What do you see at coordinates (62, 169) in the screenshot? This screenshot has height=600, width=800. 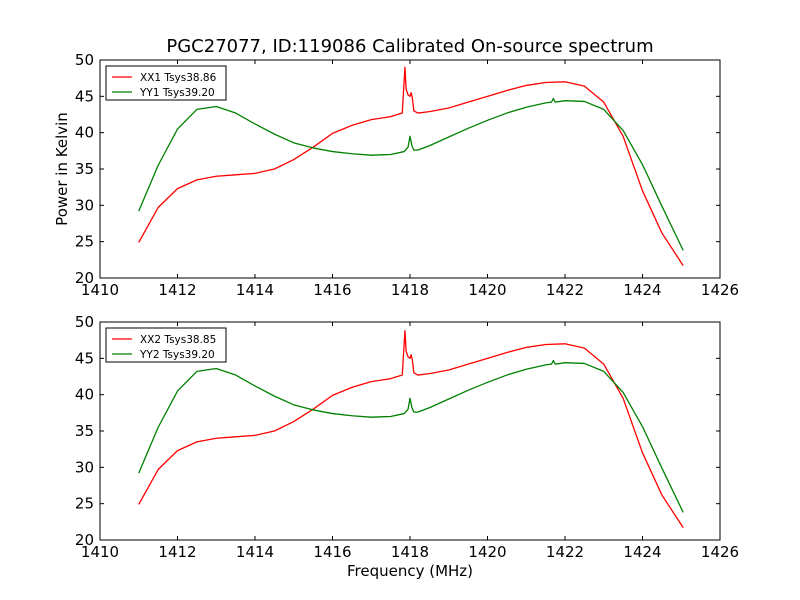 I see `y-axis-label: Power in Kelvin` at bounding box center [62, 169].